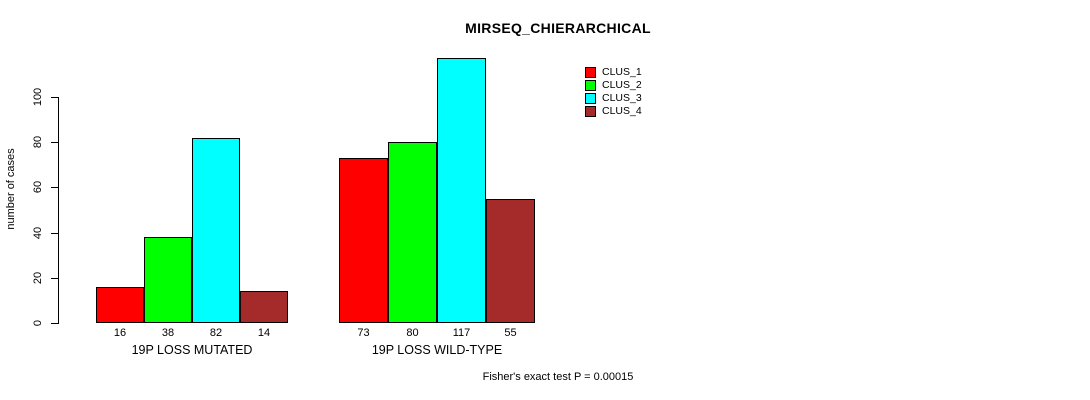  Describe the element at coordinates (622, 85) in the screenshot. I see `legend-label-clus-2: CLUS_2` at that location.